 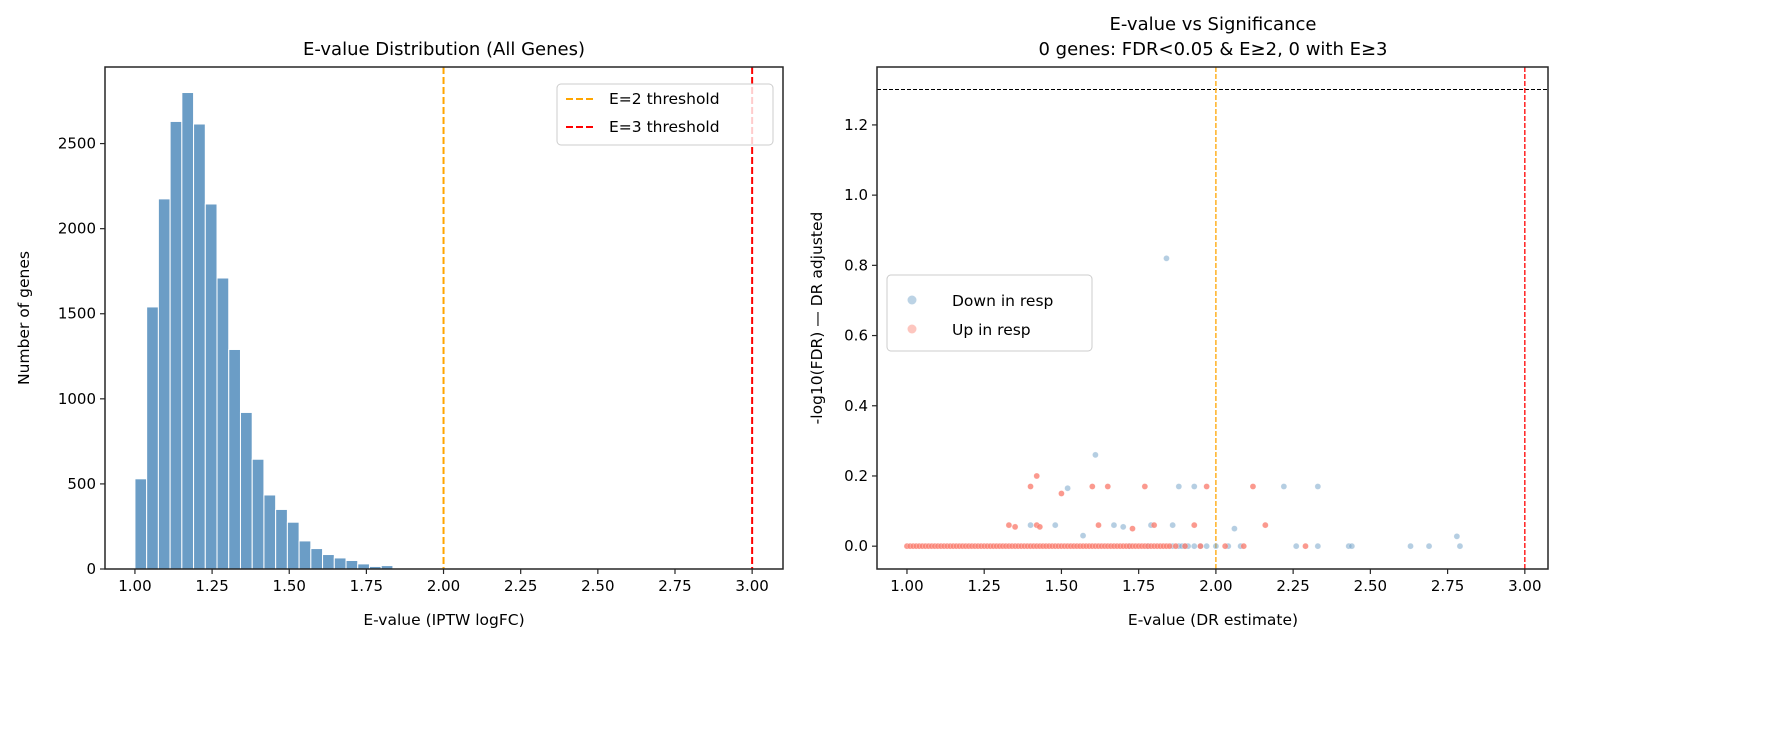 What do you see at coordinates (77, 399) in the screenshot?
I see `histogram-y-tick-label: 1000` at bounding box center [77, 399].